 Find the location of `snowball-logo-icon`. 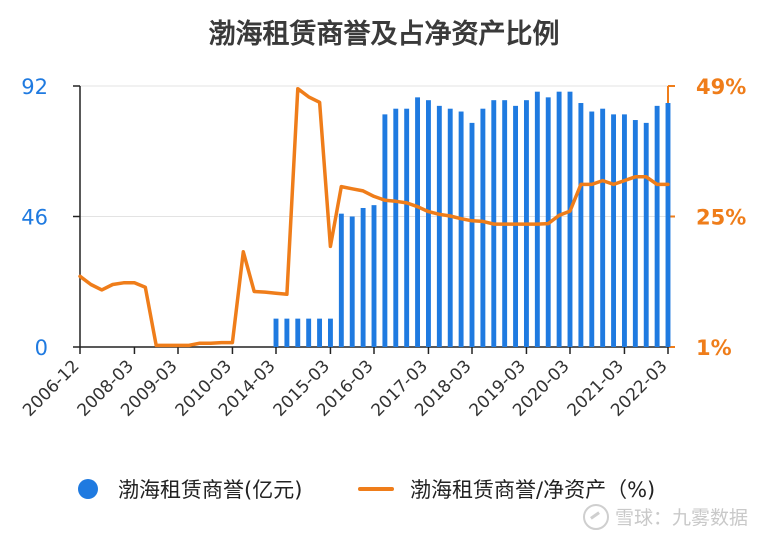

snowball-logo-icon is located at coordinates (595, 516).